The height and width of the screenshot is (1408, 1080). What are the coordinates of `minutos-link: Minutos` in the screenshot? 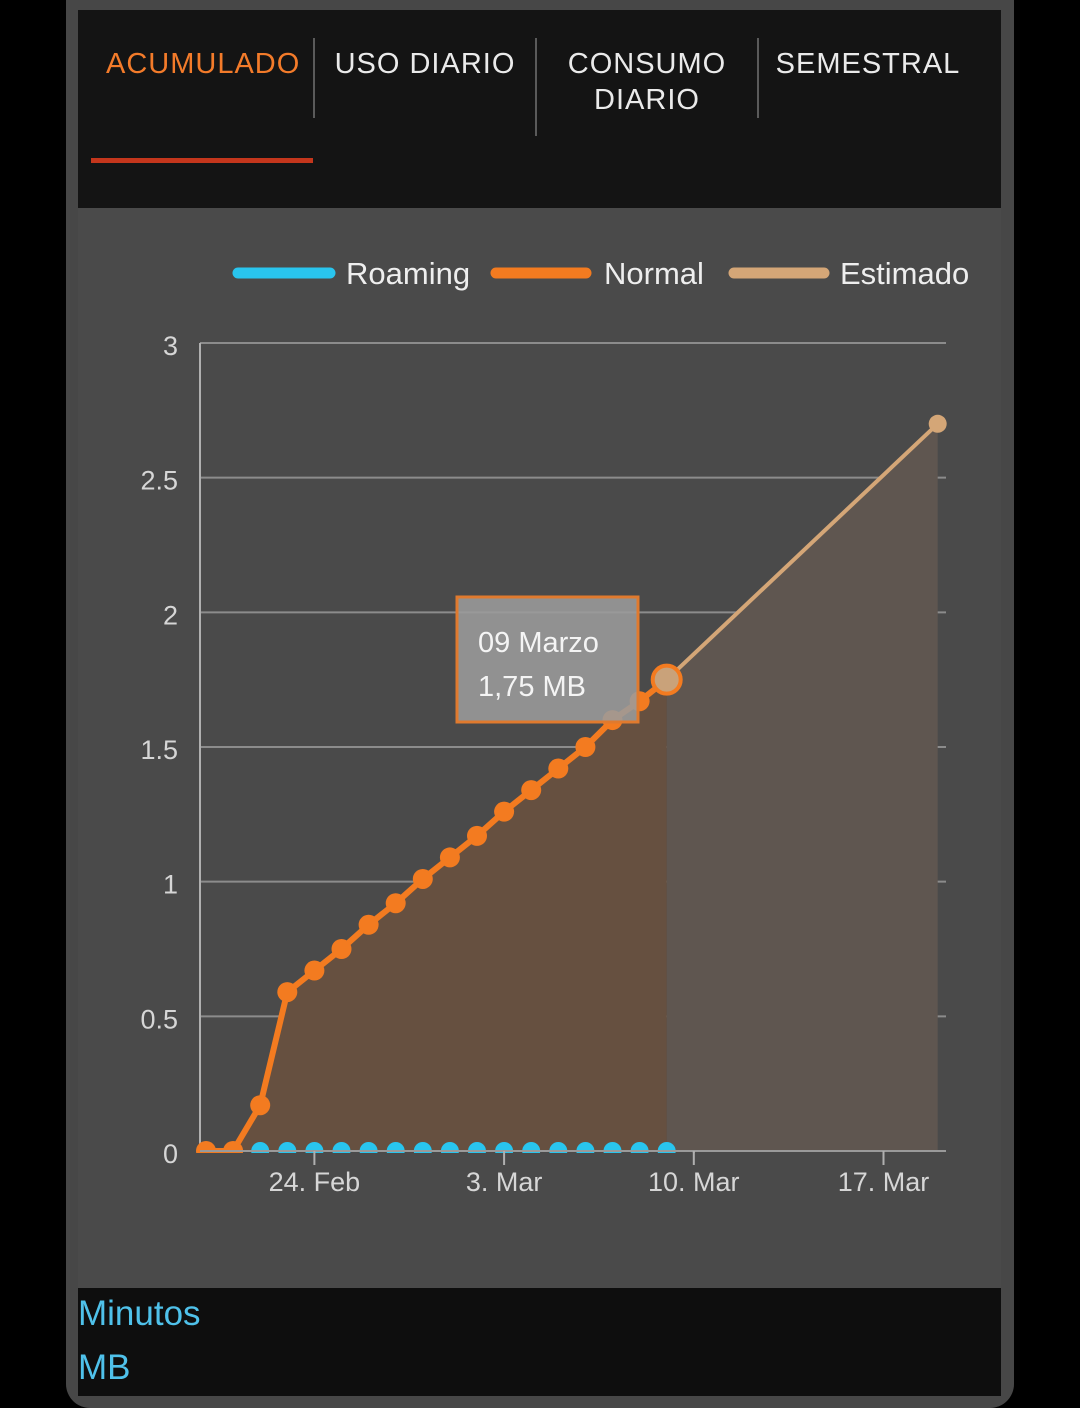 It's located at (139, 1313).